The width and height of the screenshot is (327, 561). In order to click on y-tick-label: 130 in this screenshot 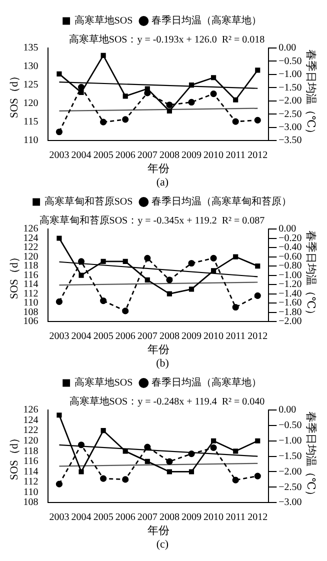, I will do `click(30, 66)`.